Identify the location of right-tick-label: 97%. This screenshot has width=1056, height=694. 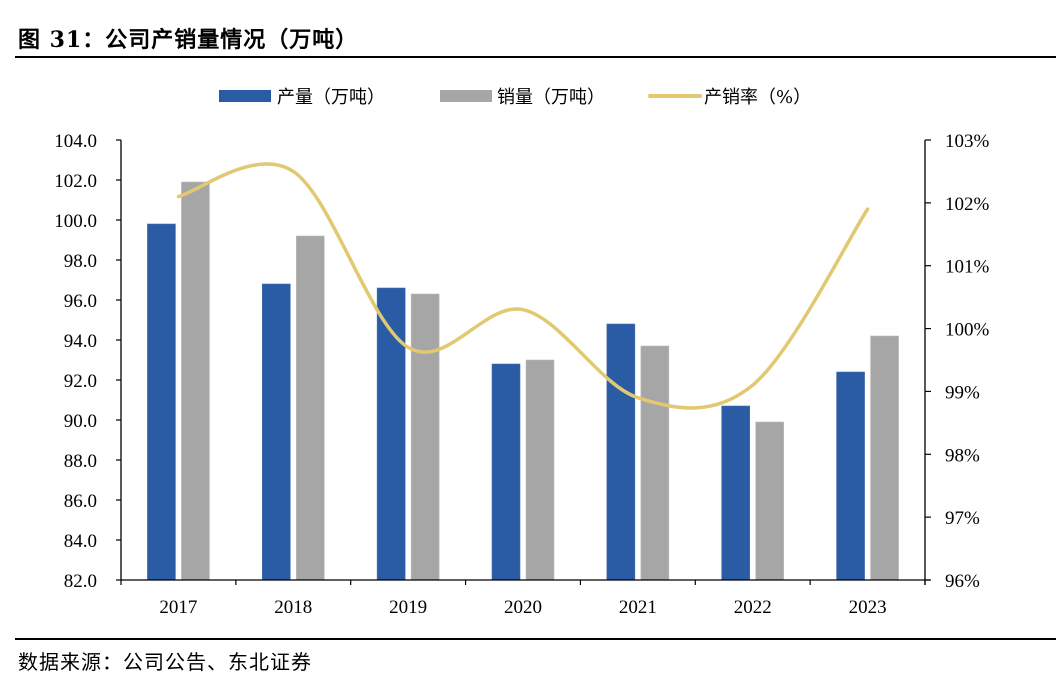
(962, 518).